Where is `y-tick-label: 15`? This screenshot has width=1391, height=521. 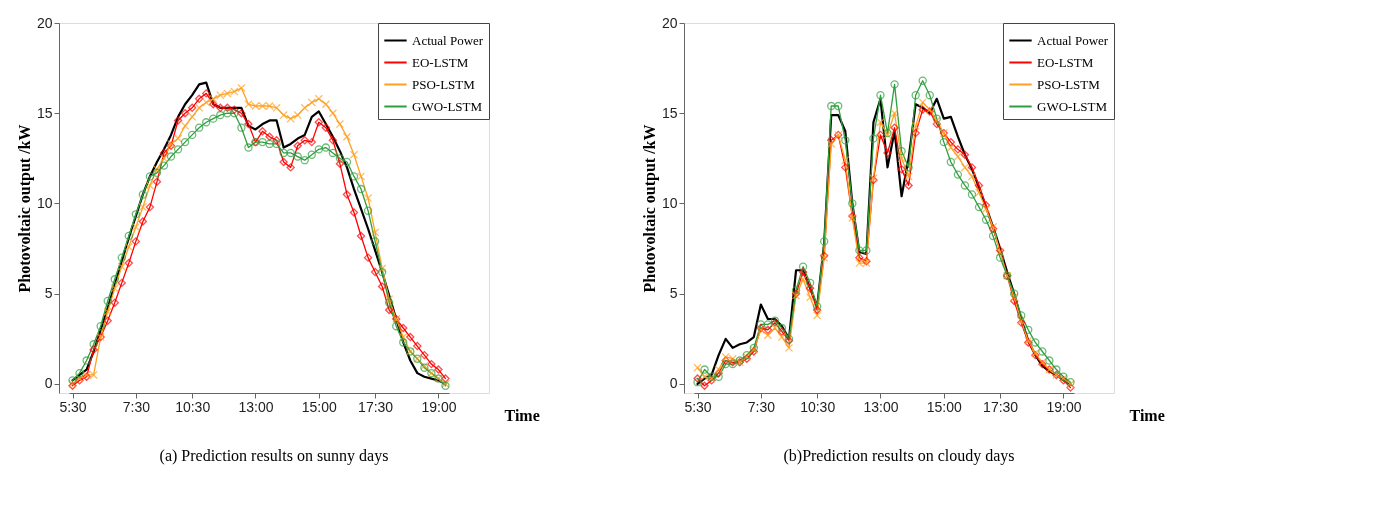 y-tick-label: 15 is located at coordinates (44, 112).